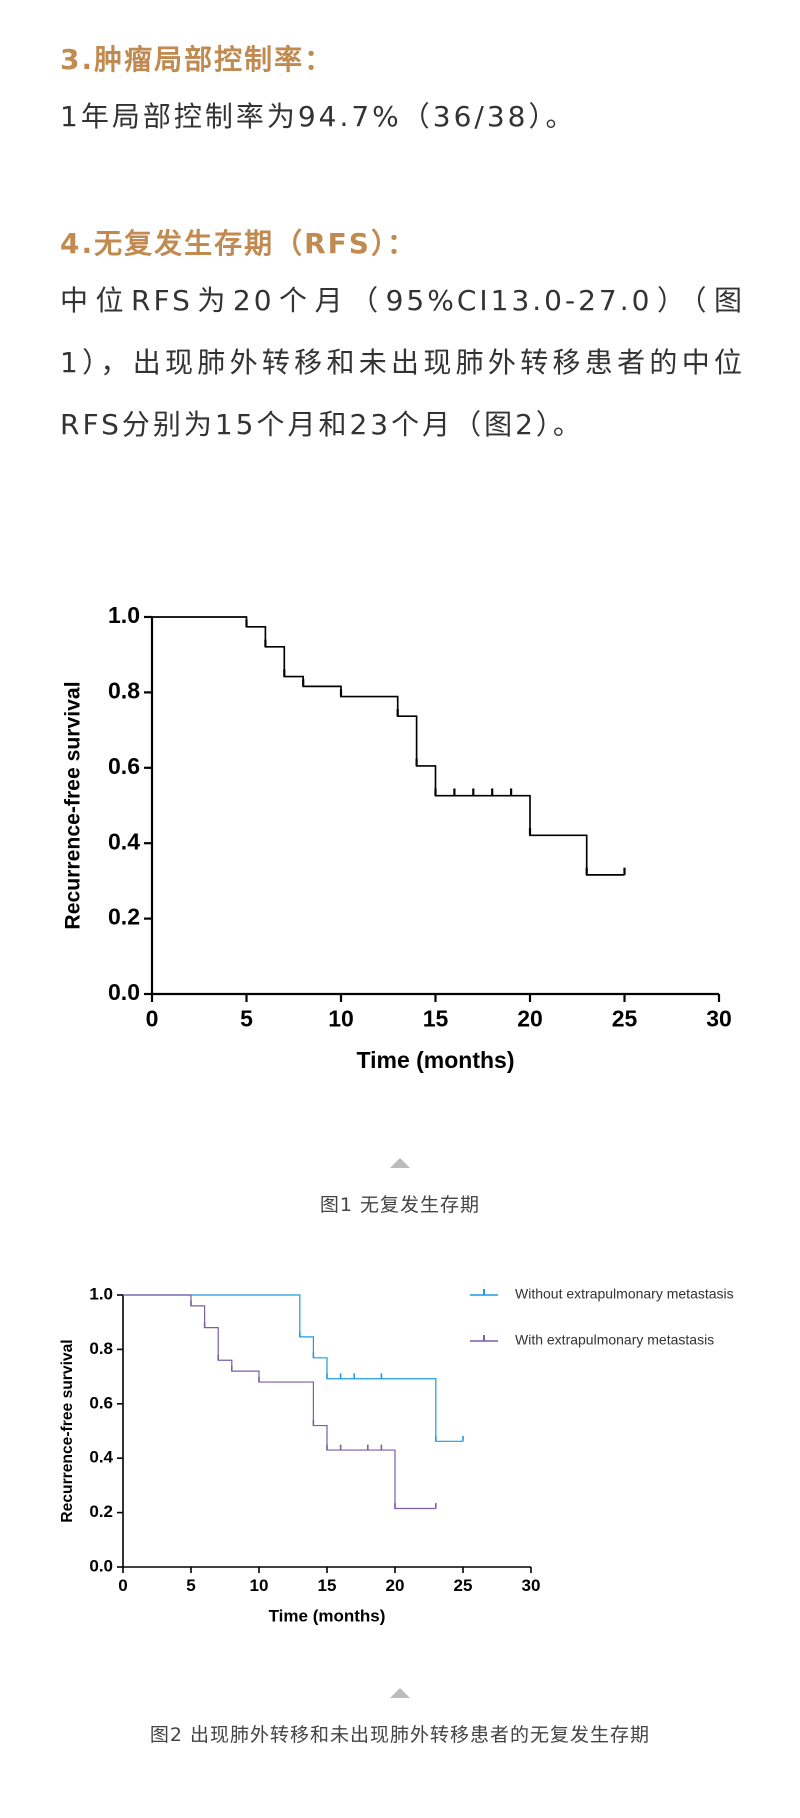 The height and width of the screenshot is (1818, 800). Describe the element at coordinates (238, 243) in the screenshot. I see `heading: 4.无复发生存期（RFS）：` at that location.